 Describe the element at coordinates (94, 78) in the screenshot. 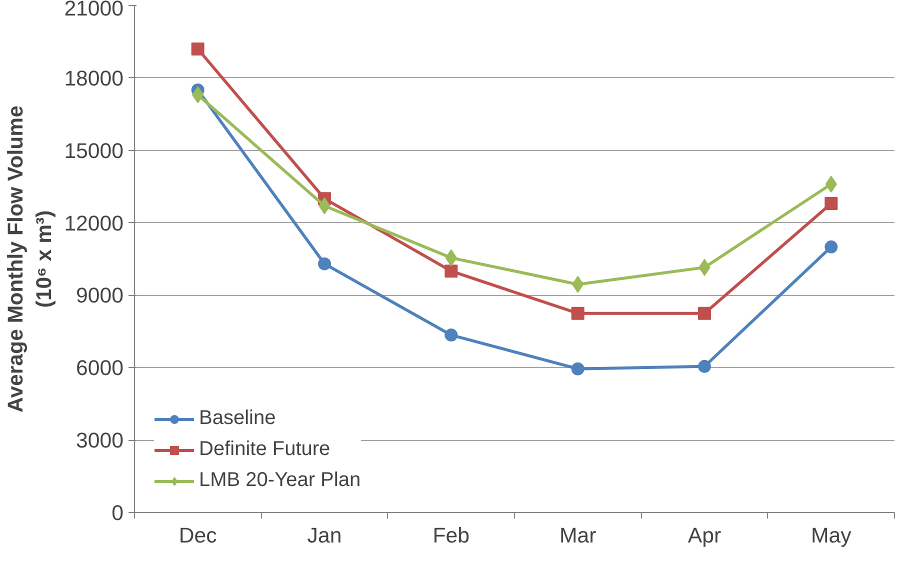

I see `y-tick-label: 18000` at that location.